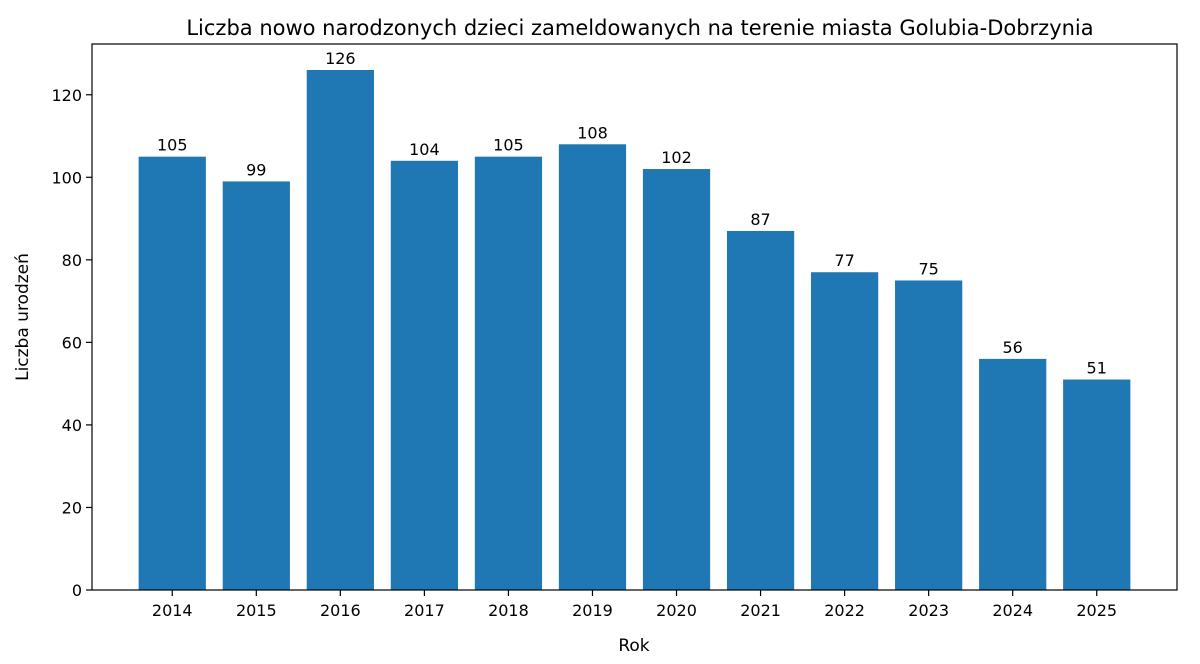 The image size is (1200, 664). What do you see at coordinates (340, 610) in the screenshot?
I see `x-tick-label: 2016` at bounding box center [340, 610].